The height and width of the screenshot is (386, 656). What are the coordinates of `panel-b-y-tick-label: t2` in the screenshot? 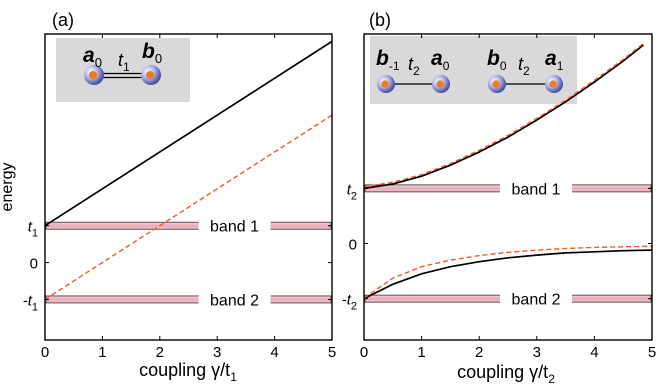 It's located at (352, 191).